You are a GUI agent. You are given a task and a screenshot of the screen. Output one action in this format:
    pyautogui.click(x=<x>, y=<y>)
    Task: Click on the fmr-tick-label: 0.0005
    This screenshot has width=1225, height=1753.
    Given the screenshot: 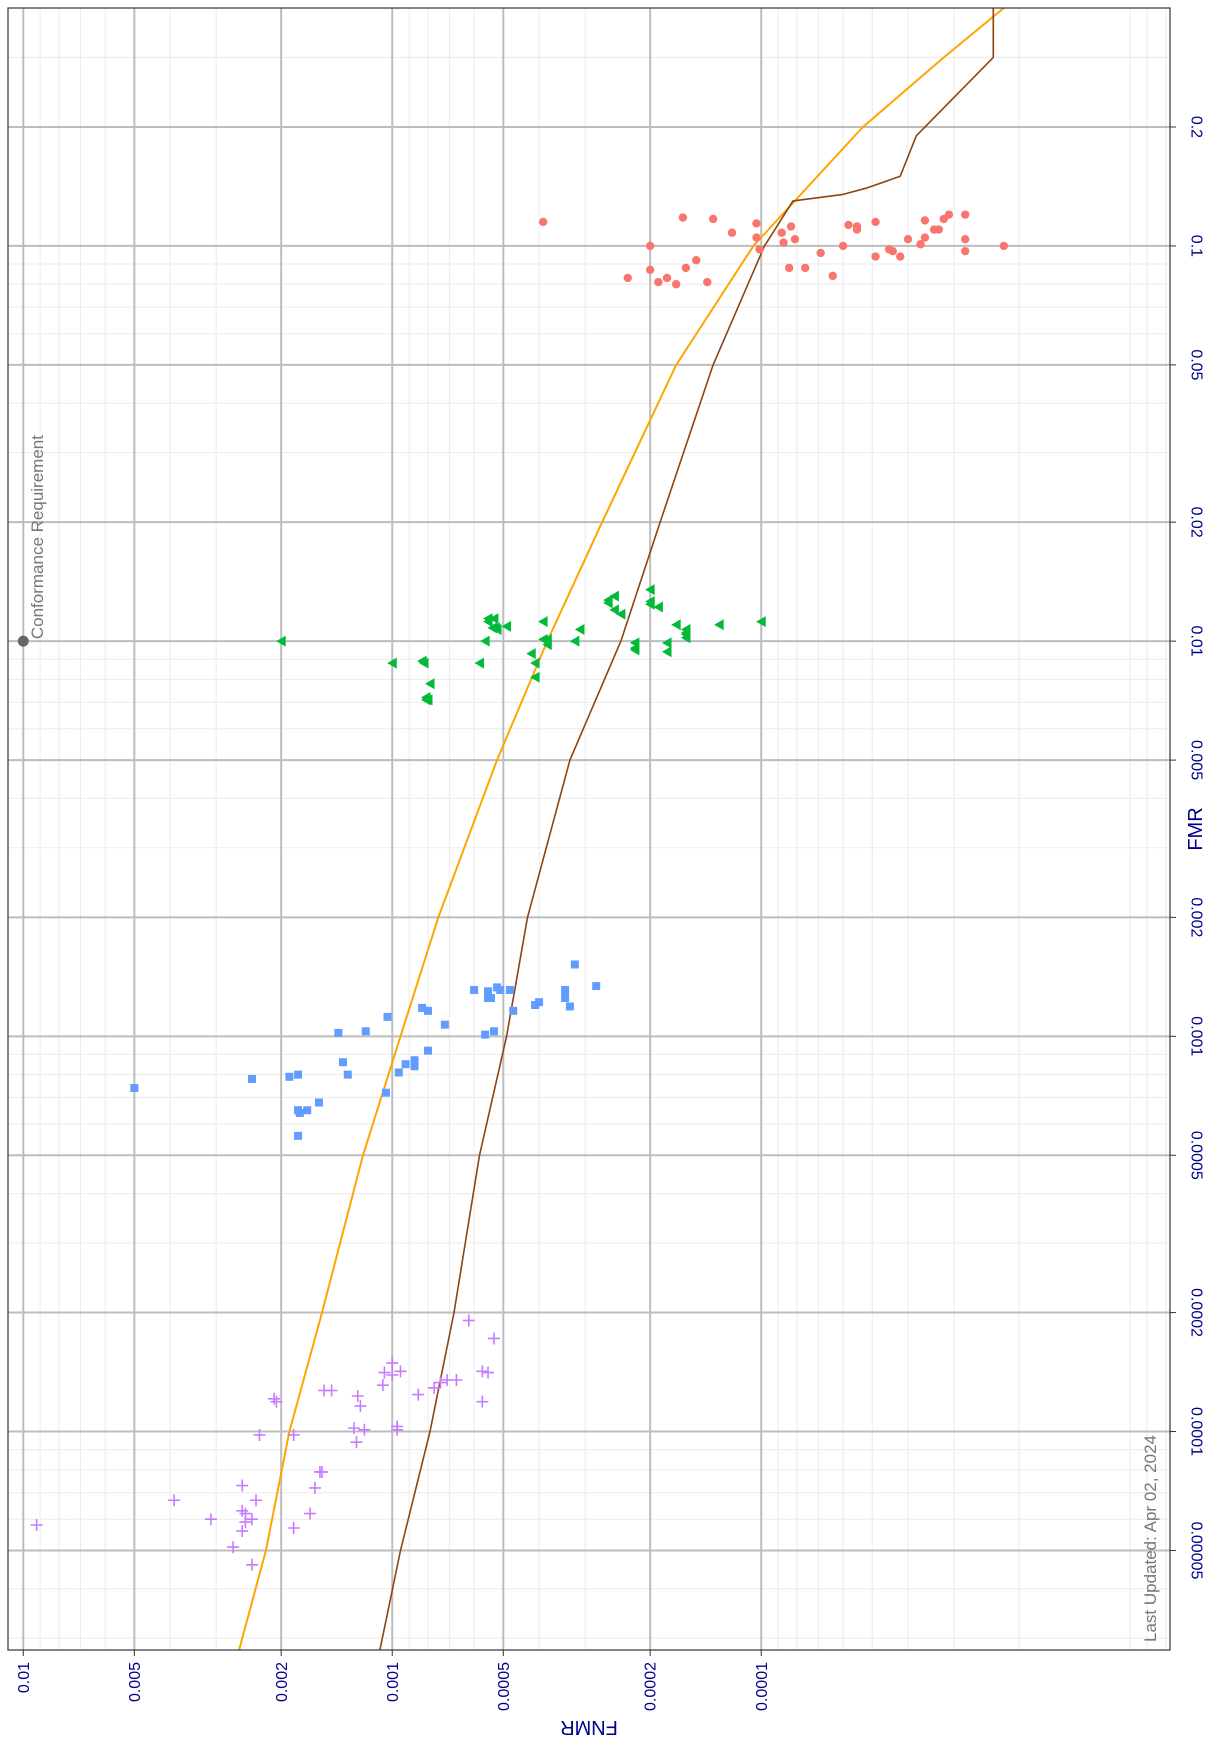 What is the action you would take?
    pyautogui.click(x=1195, y=1155)
    